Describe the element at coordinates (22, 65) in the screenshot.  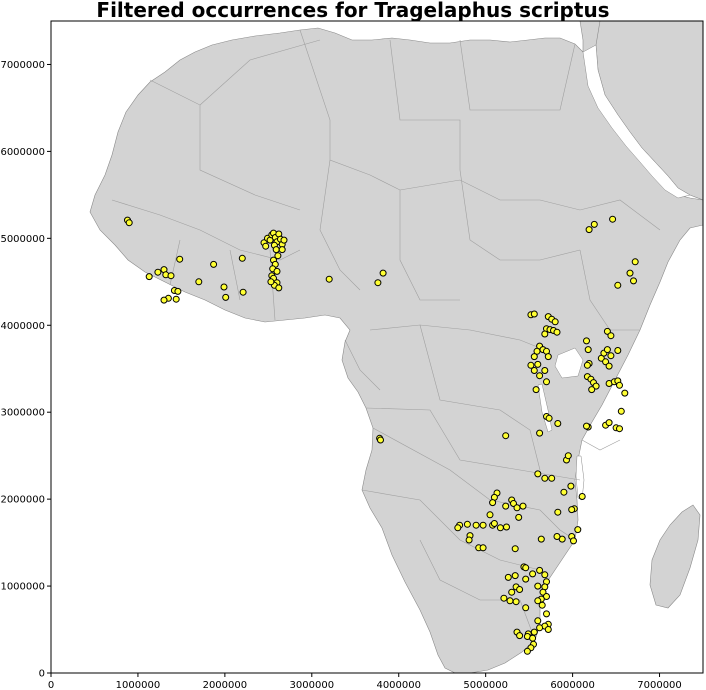
I see `y-tick-label: 7000000` at that location.